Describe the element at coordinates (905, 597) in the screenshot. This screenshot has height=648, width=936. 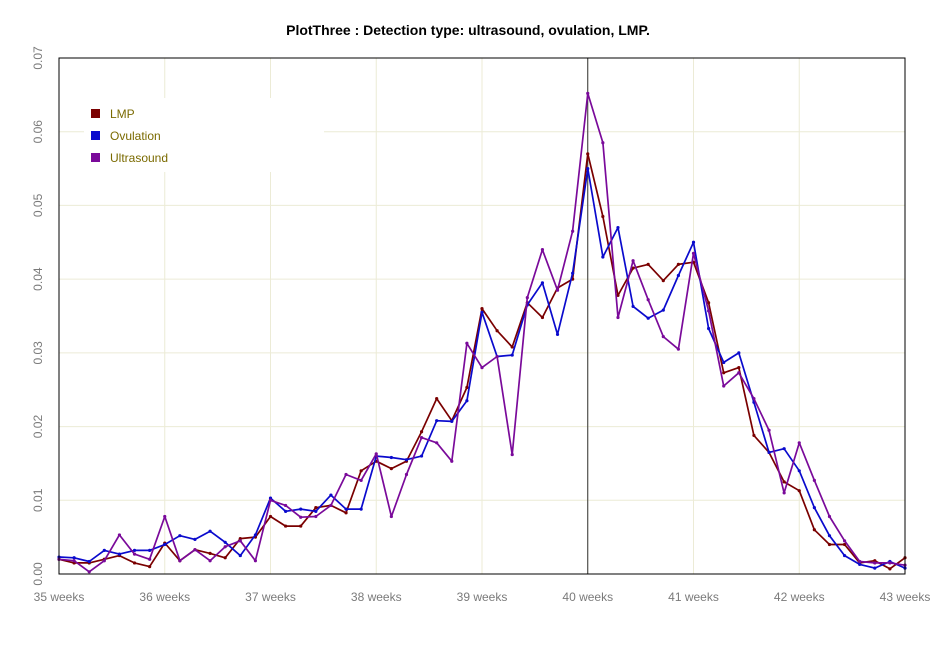
I see `x-tick-label: 43 weeks` at that location.